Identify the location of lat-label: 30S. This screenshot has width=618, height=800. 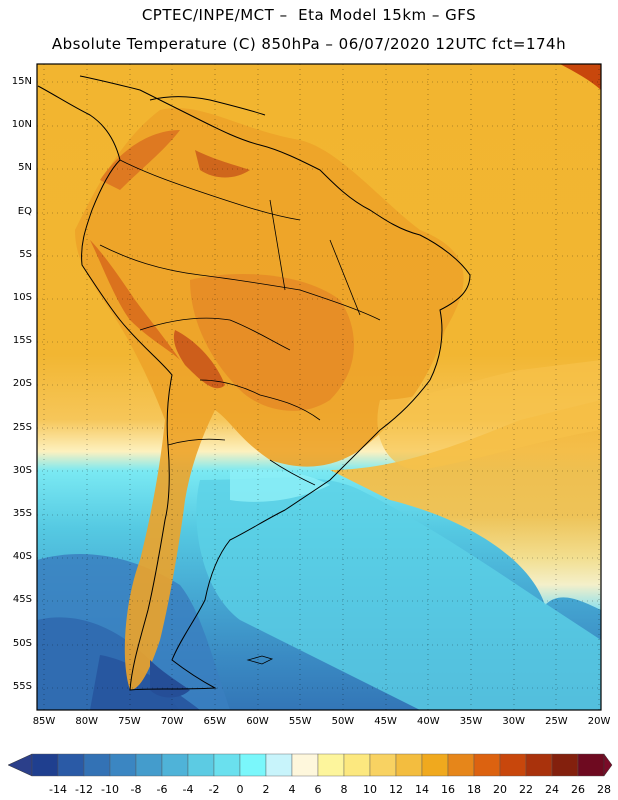
(22, 470).